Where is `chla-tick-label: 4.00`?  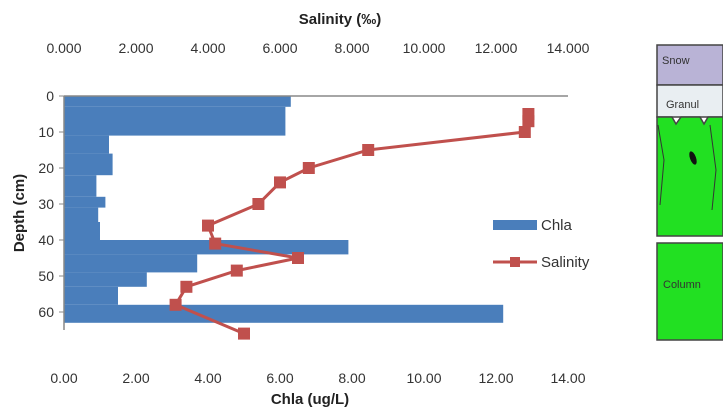
chla-tick-label: 4.00 is located at coordinates (207, 378).